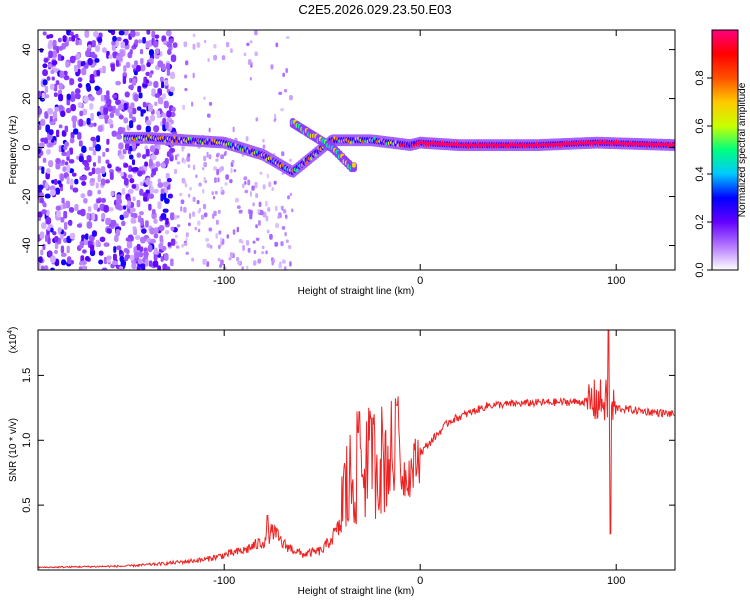 This screenshot has width=750, height=600. What do you see at coordinates (224, 581) in the screenshot?
I see `snr-xtick-label: -100` at bounding box center [224, 581].